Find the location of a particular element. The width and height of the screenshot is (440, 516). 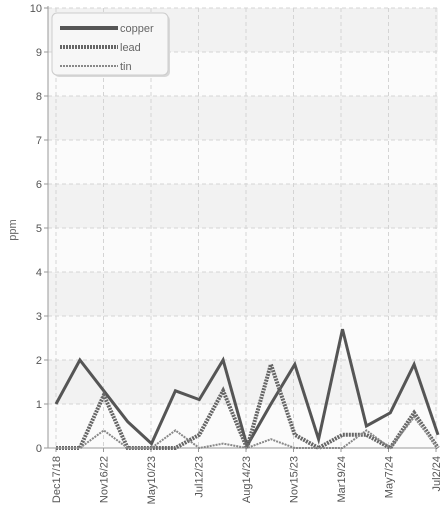

x-tick-label: May10/23 is located at coordinates (152, 480).